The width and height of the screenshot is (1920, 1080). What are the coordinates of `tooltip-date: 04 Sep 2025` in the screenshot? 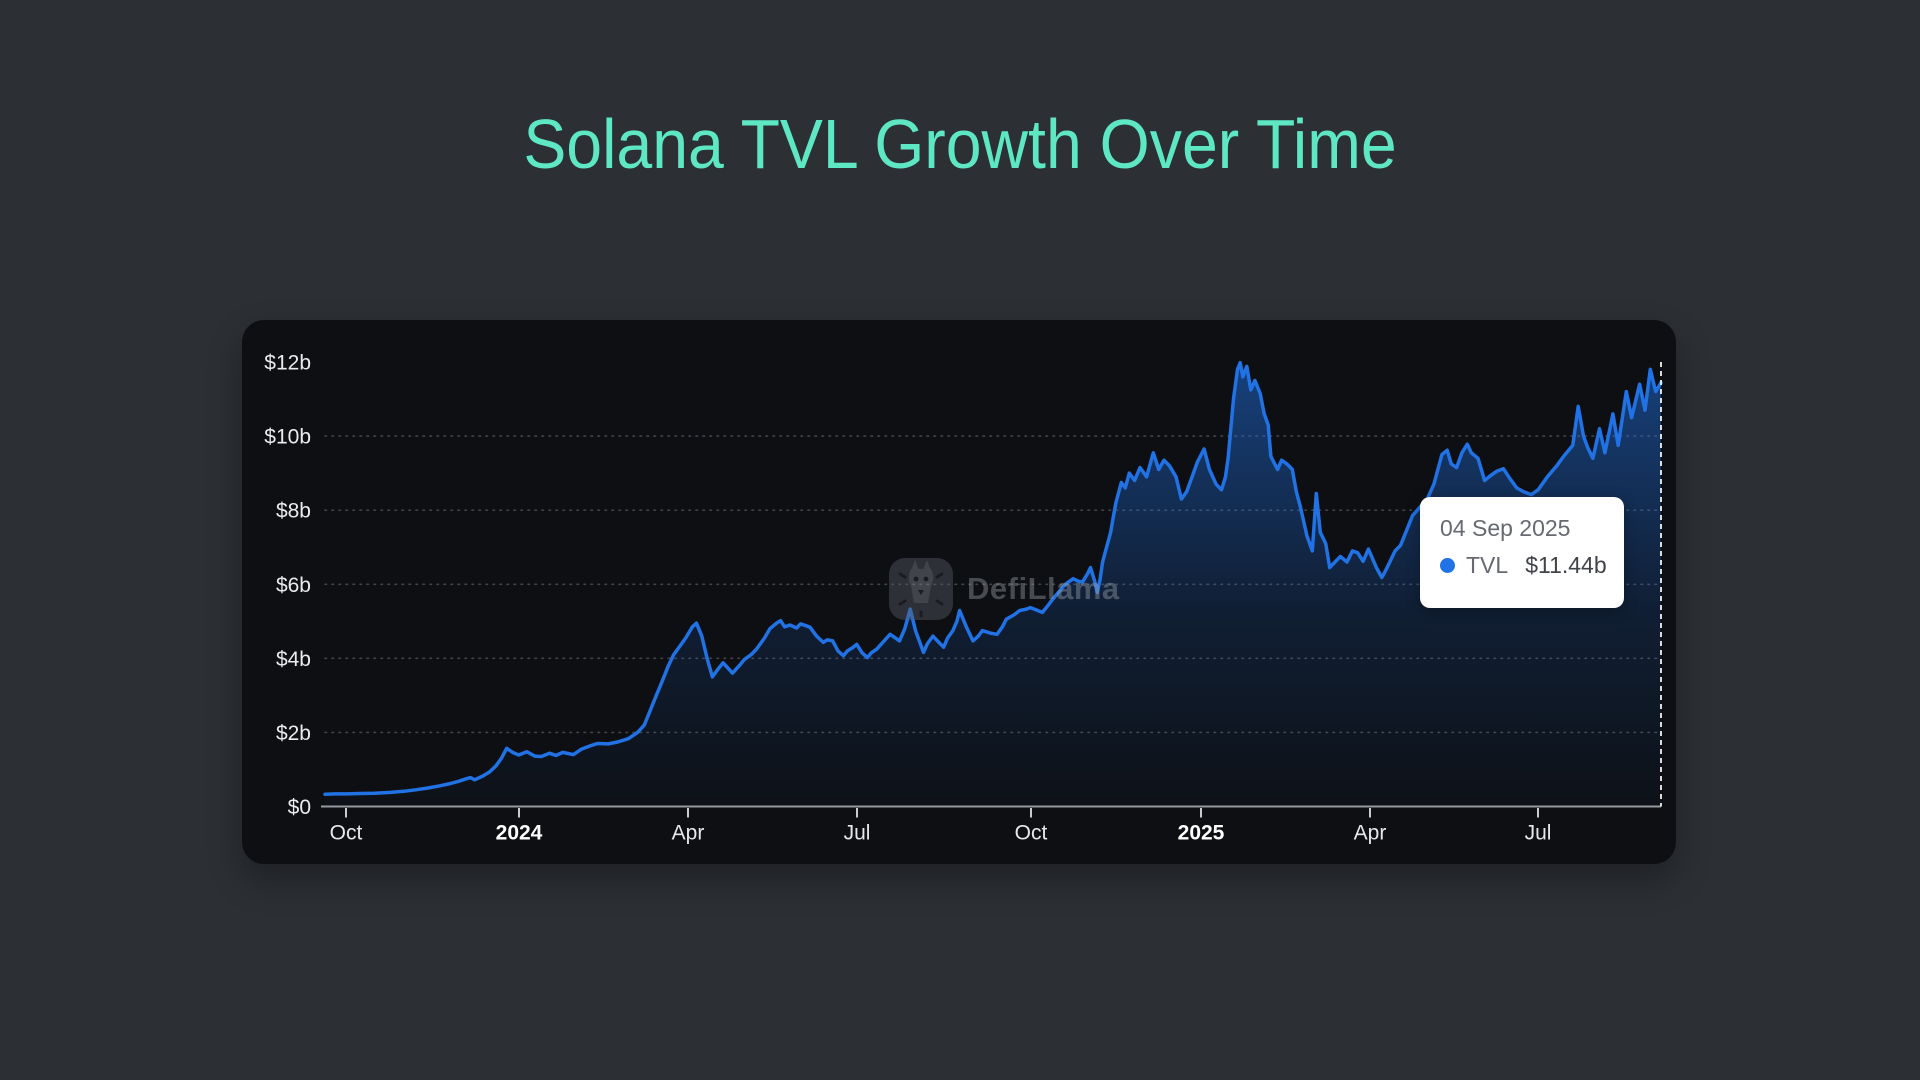 It's located at (1505, 528).